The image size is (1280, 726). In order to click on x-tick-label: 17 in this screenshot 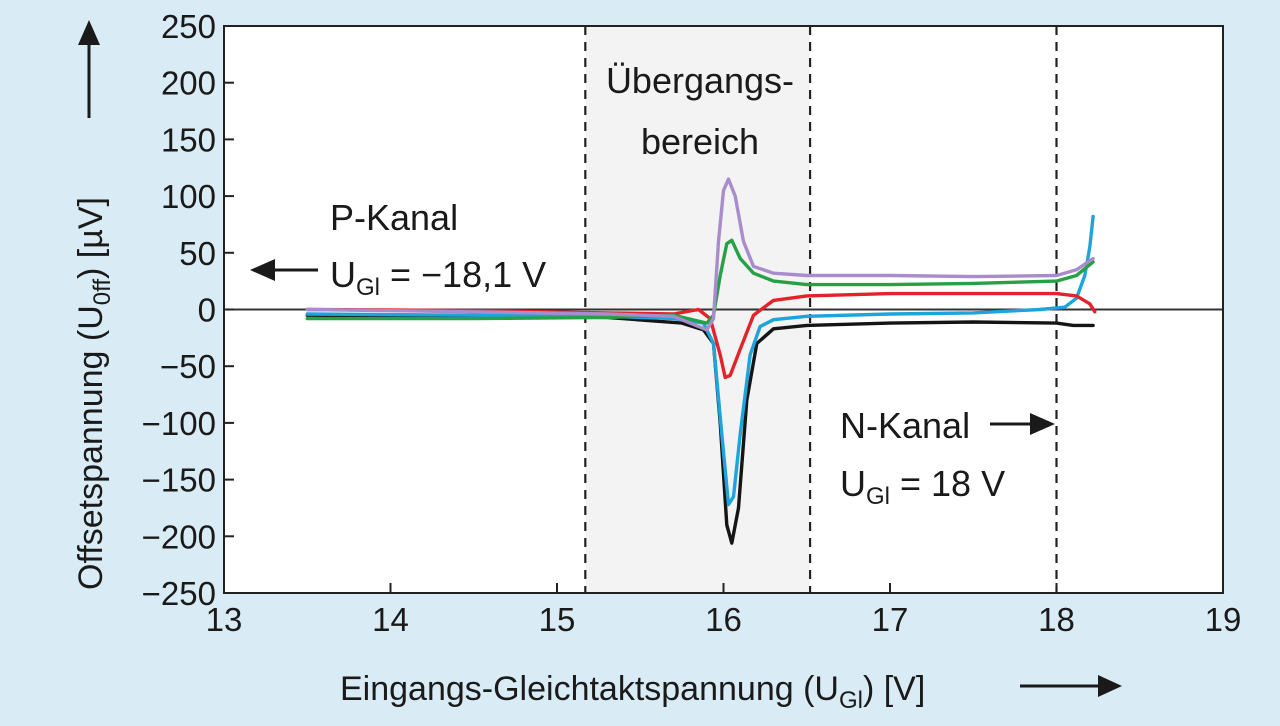, I will do `click(890, 619)`.